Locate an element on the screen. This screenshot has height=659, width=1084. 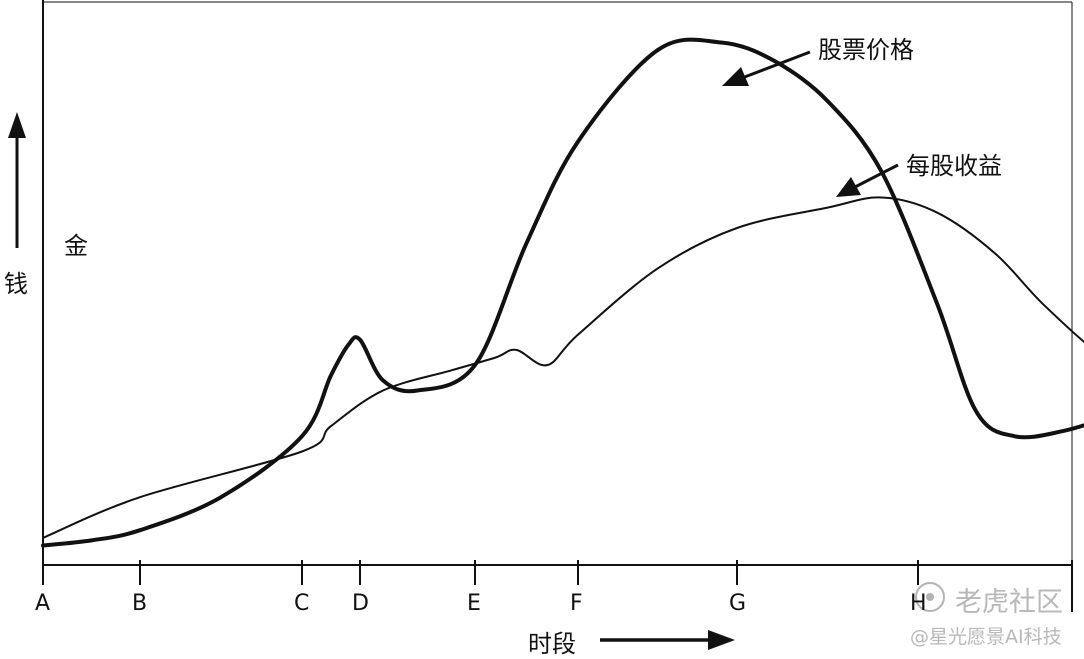
price-arrow-shaft is located at coordinates (776, 65).